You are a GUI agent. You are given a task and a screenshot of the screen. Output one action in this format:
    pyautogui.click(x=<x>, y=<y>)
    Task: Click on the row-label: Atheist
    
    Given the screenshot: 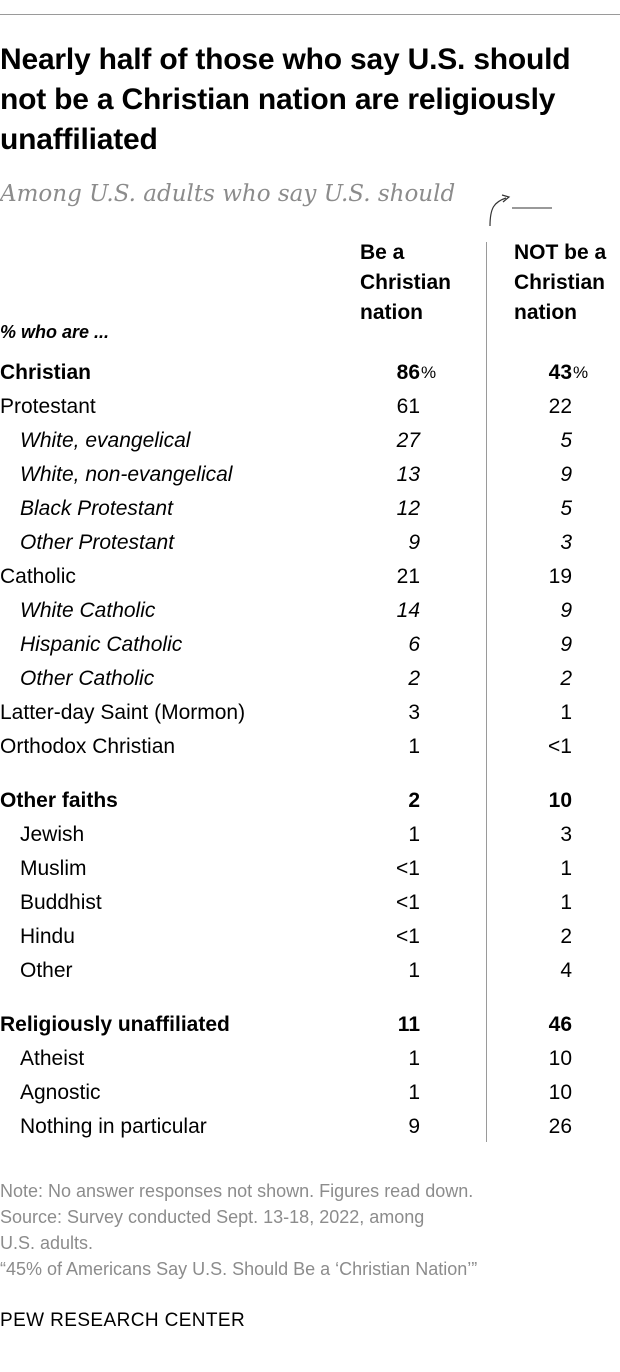 What is the action you would take?
    pyautogui.click(x=52, y=1058)
    